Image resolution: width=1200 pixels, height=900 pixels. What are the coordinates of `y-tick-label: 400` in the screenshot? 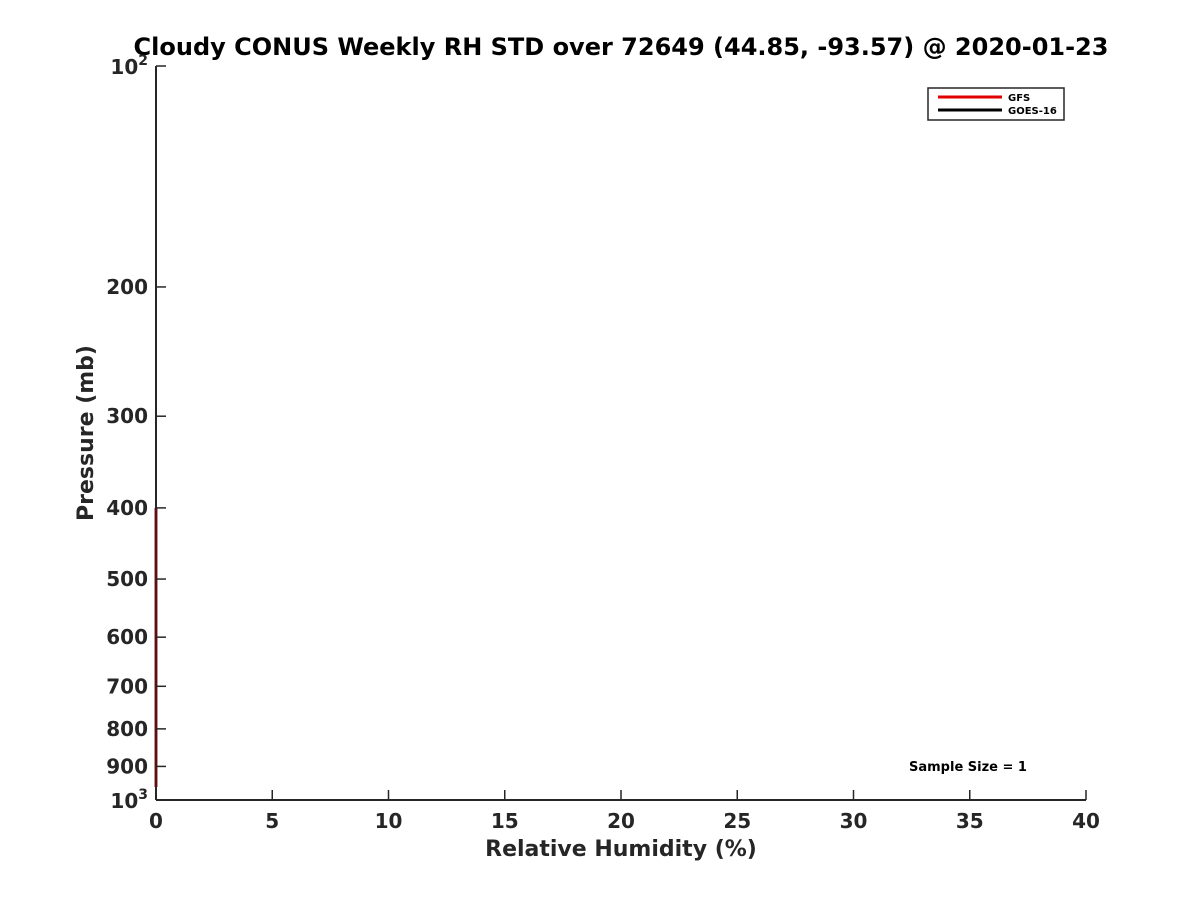 It's located at (127, 508).